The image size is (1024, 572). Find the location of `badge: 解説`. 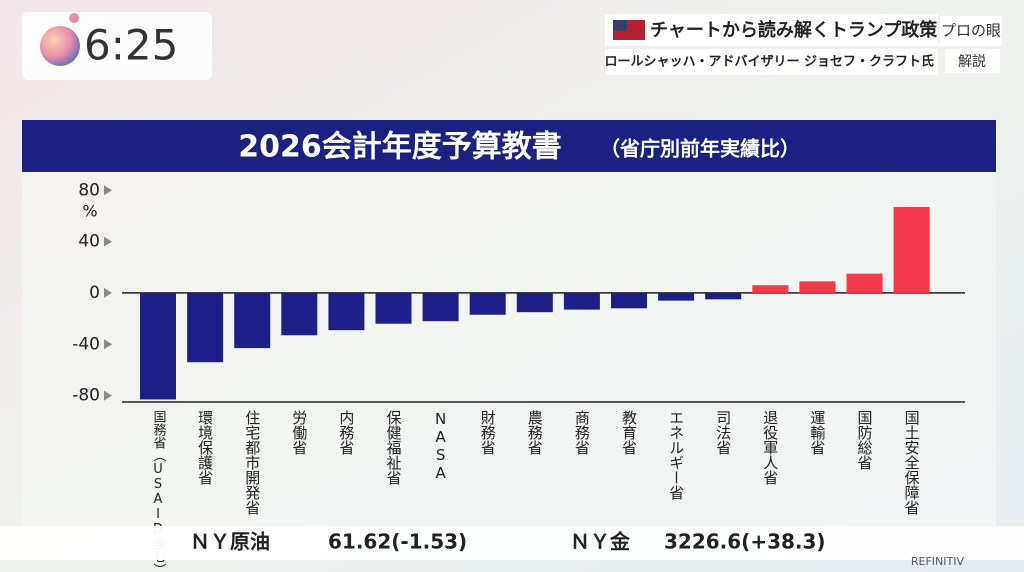

badge: 解説 is located at coordinates (972, 62).